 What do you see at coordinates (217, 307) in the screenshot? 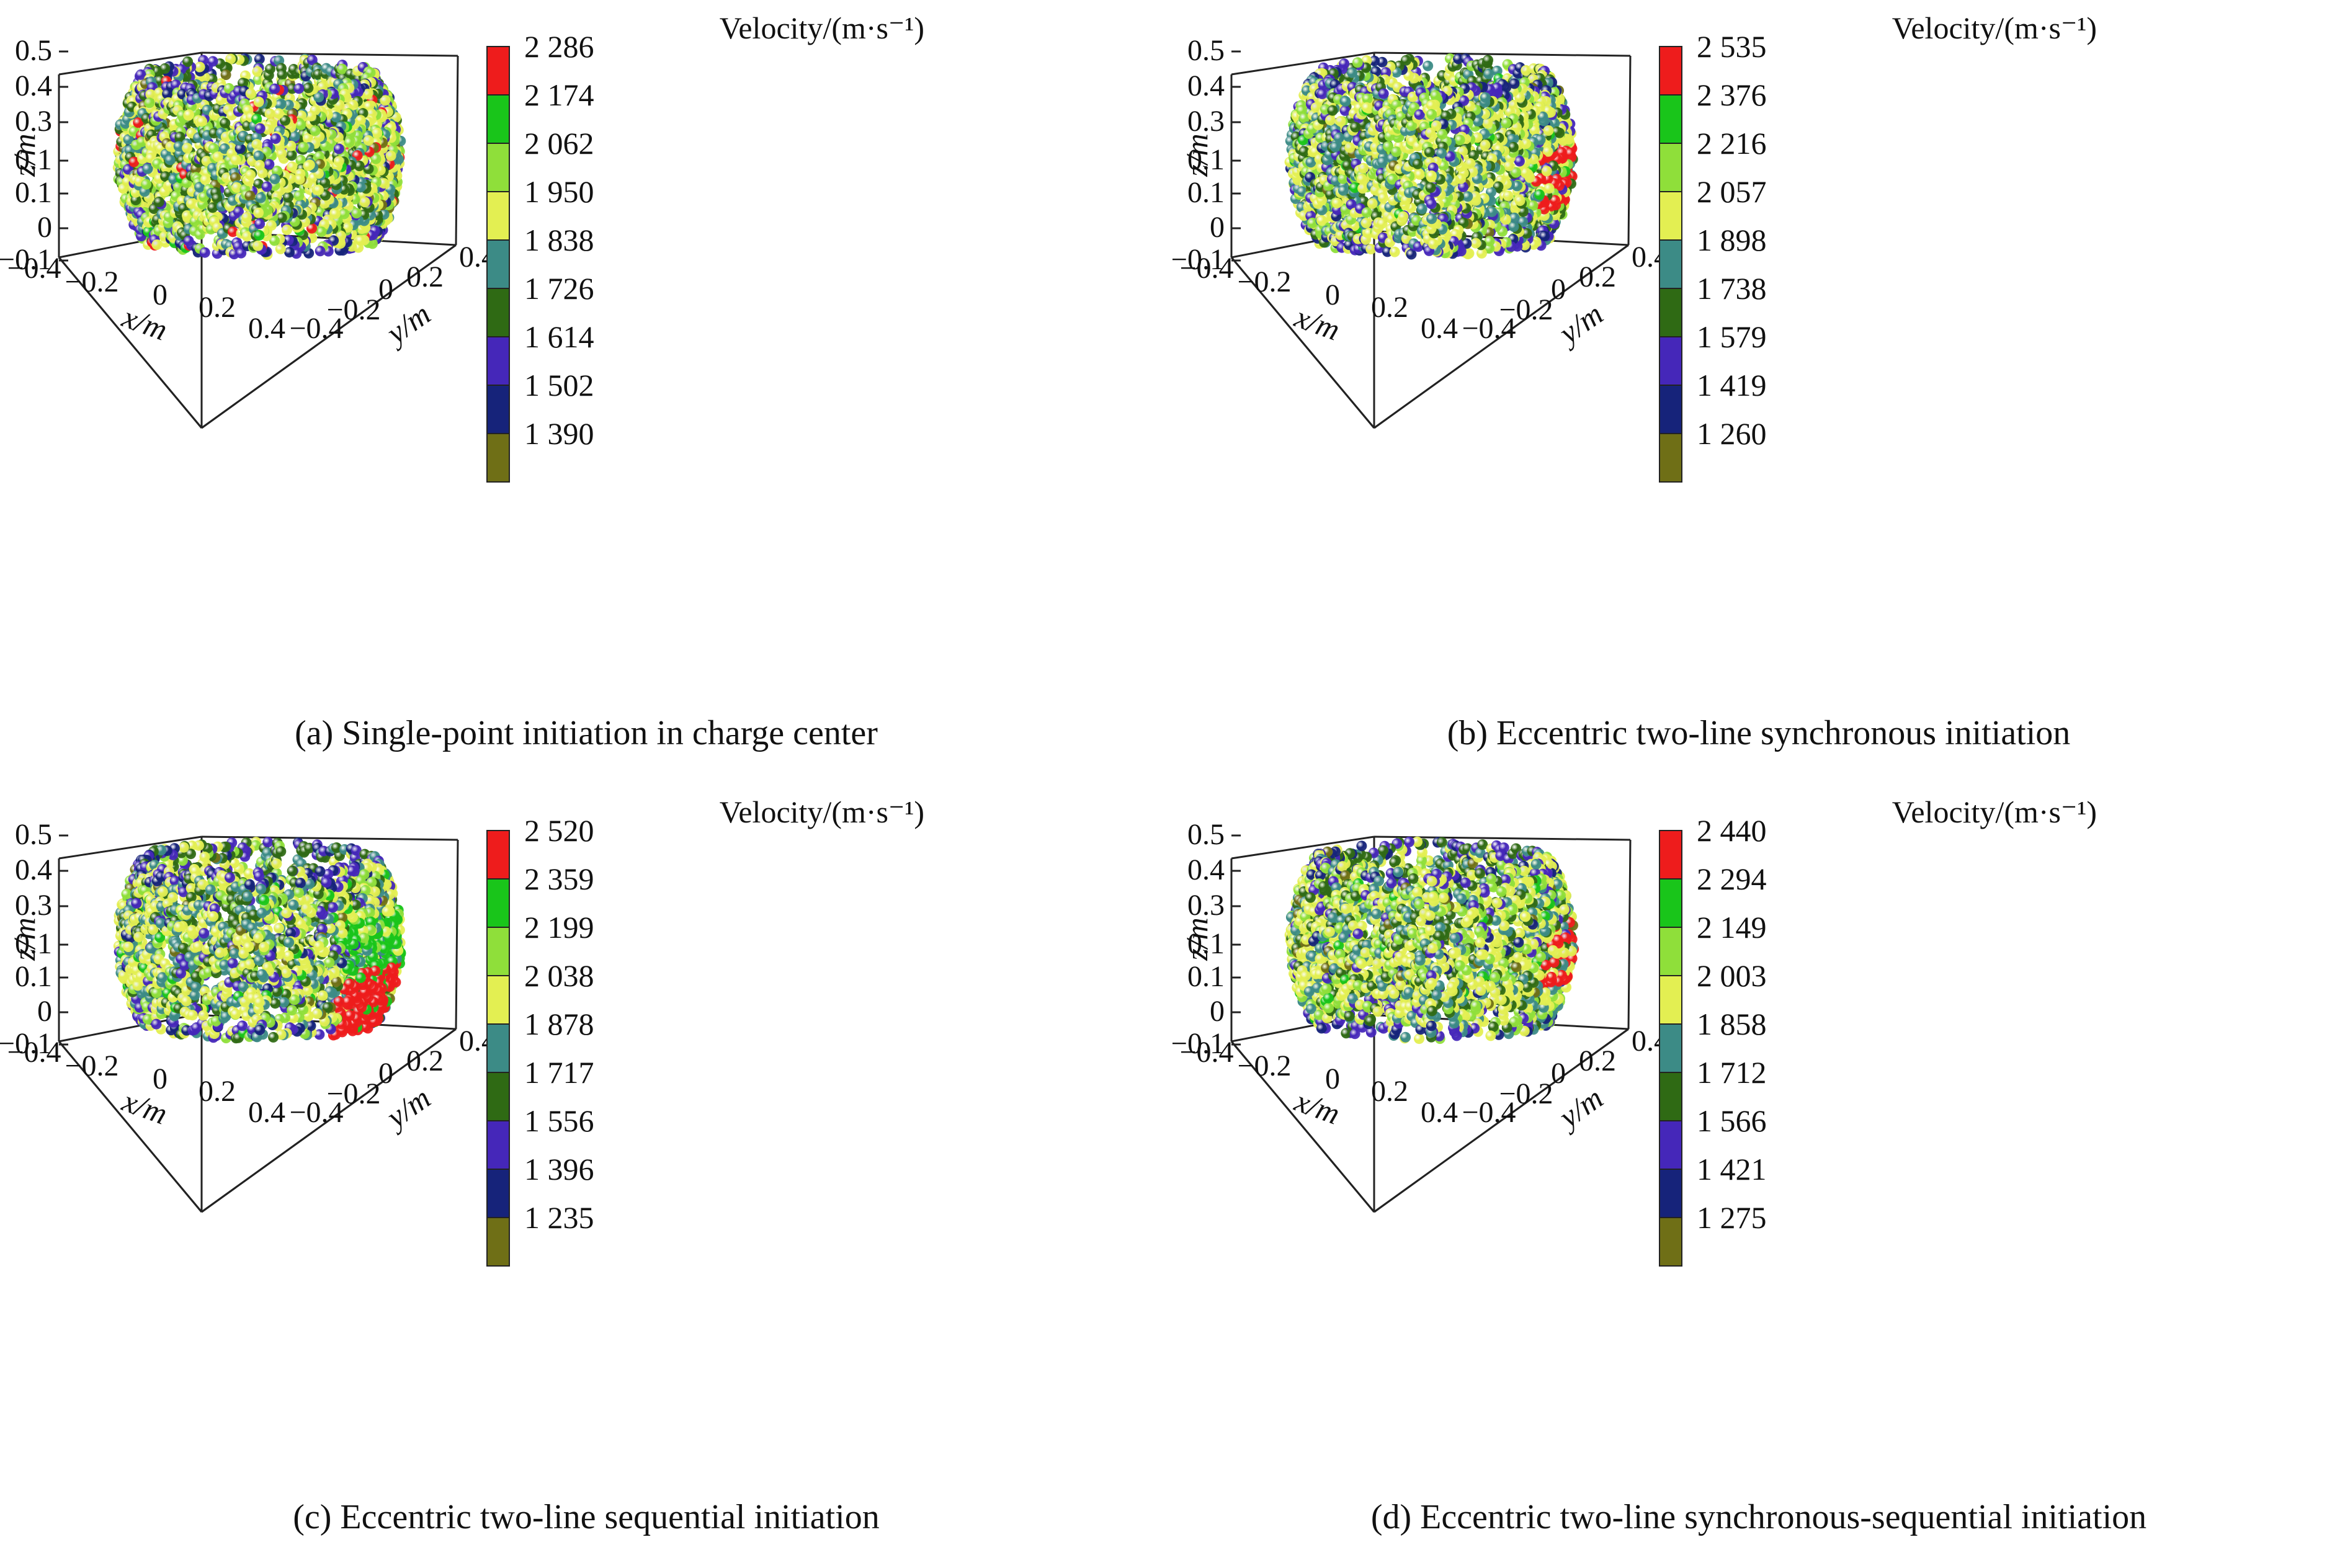
I see `x-tick-label: 0.2` at bounding box center [217, 307].